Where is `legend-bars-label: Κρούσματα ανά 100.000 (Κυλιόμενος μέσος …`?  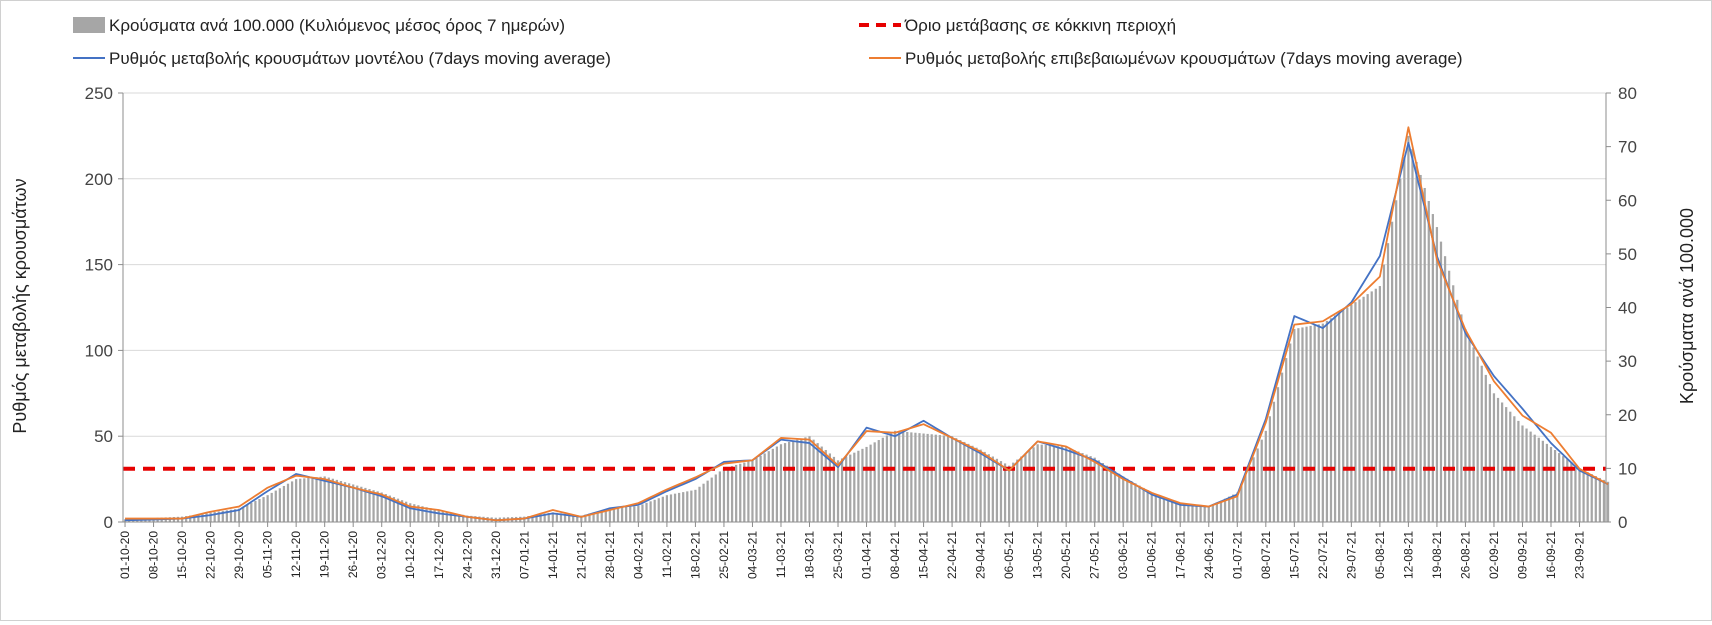
legend-bars-label: Κρούσματα ανά 100.000 (Κυλιόμενος μέσος … is located at coordinates (337, 25).